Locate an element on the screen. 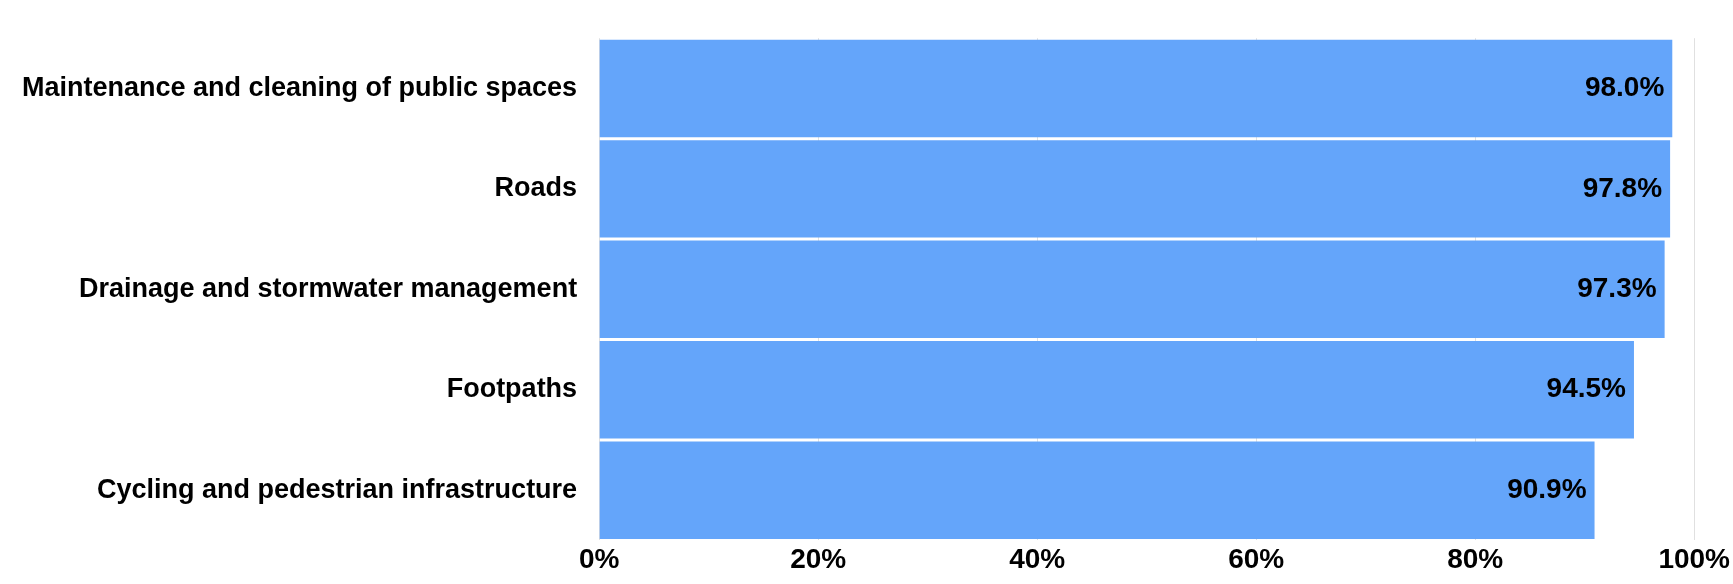 The width and height of the screenshot is (1733, 584). data-label: 94.5% is located at coordinates (1586, 388).